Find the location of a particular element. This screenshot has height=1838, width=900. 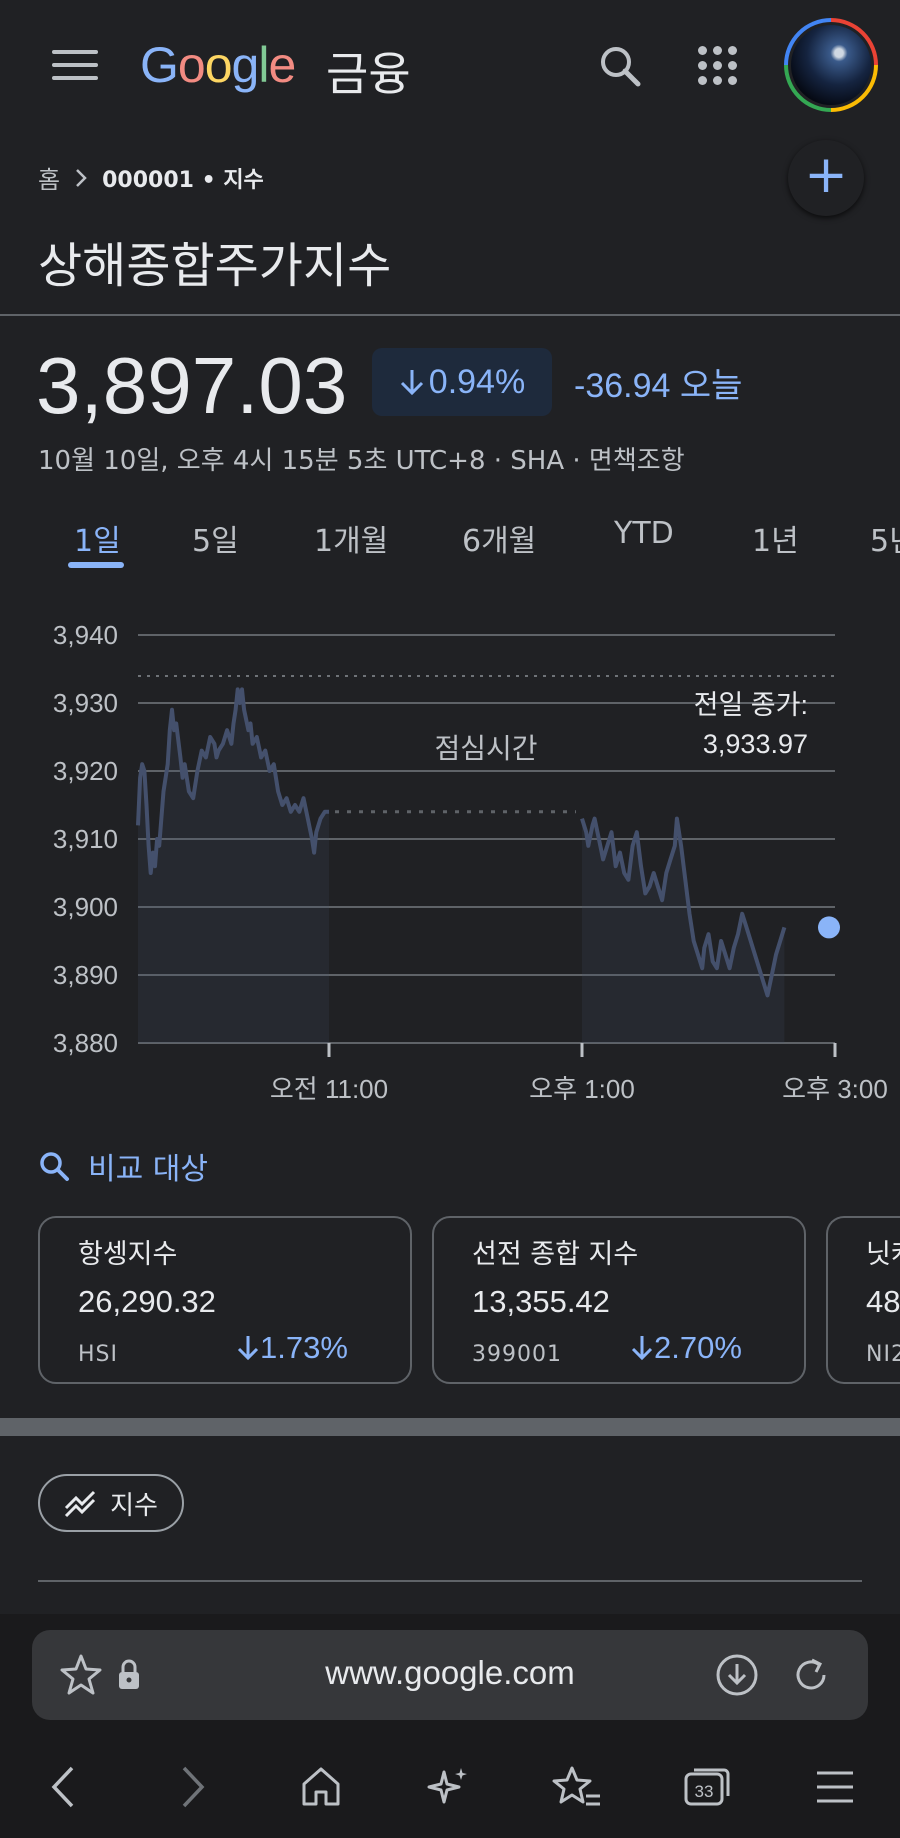

y-tick-label: 3,900 is located at coordinates (85, 907).